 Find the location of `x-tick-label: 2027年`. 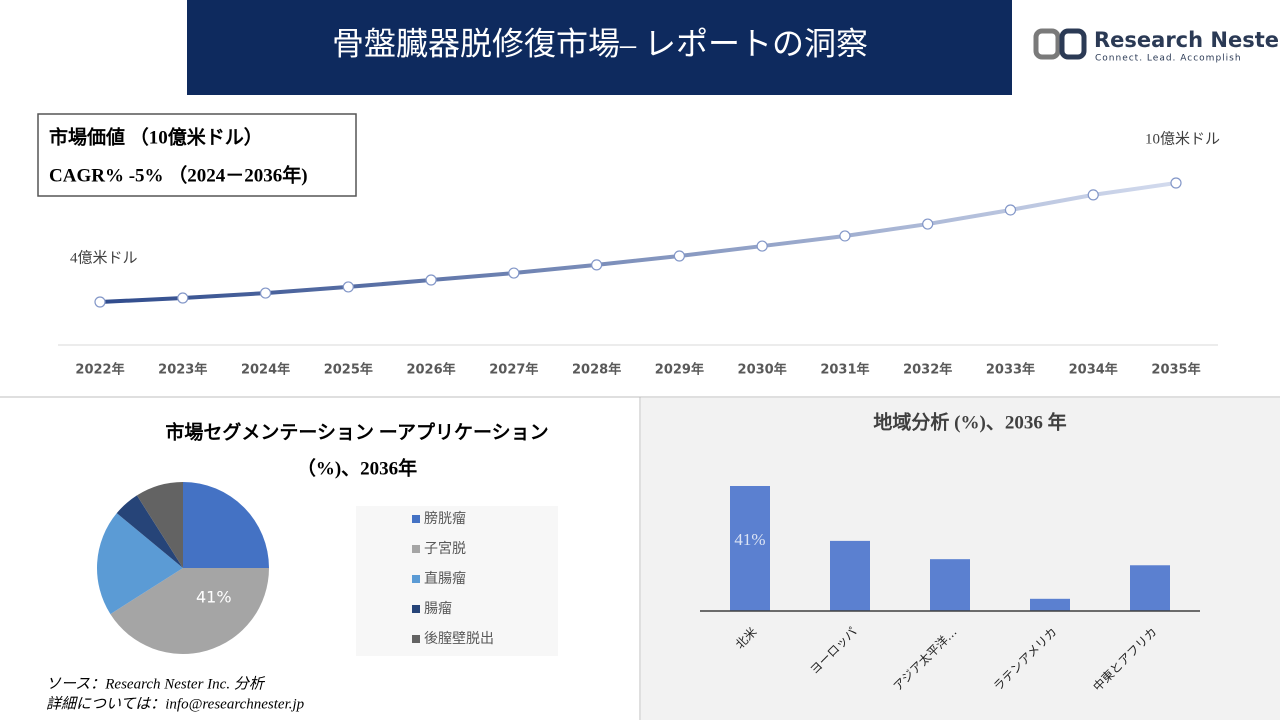

x-tick-label: 2027年 is located at coordinates (513, 370).